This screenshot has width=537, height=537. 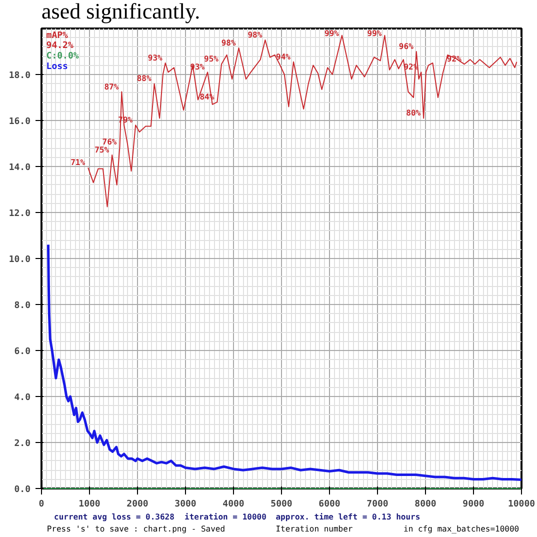 What do you see at coordinates (60, 46) in the screenshot?
I see `annotation: 94.2%` at bounding box center [60, 46].